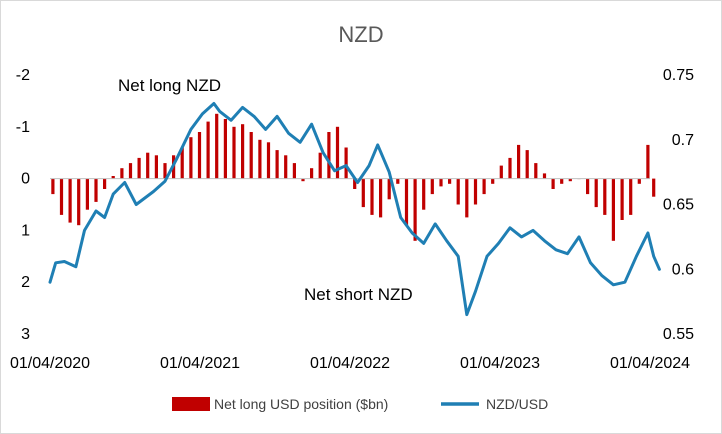 The image size is (722, 434). Describe the element at coordinates (50, 363) in the screenshot. I see `x-tick-label: 01/04/2020` at that location.